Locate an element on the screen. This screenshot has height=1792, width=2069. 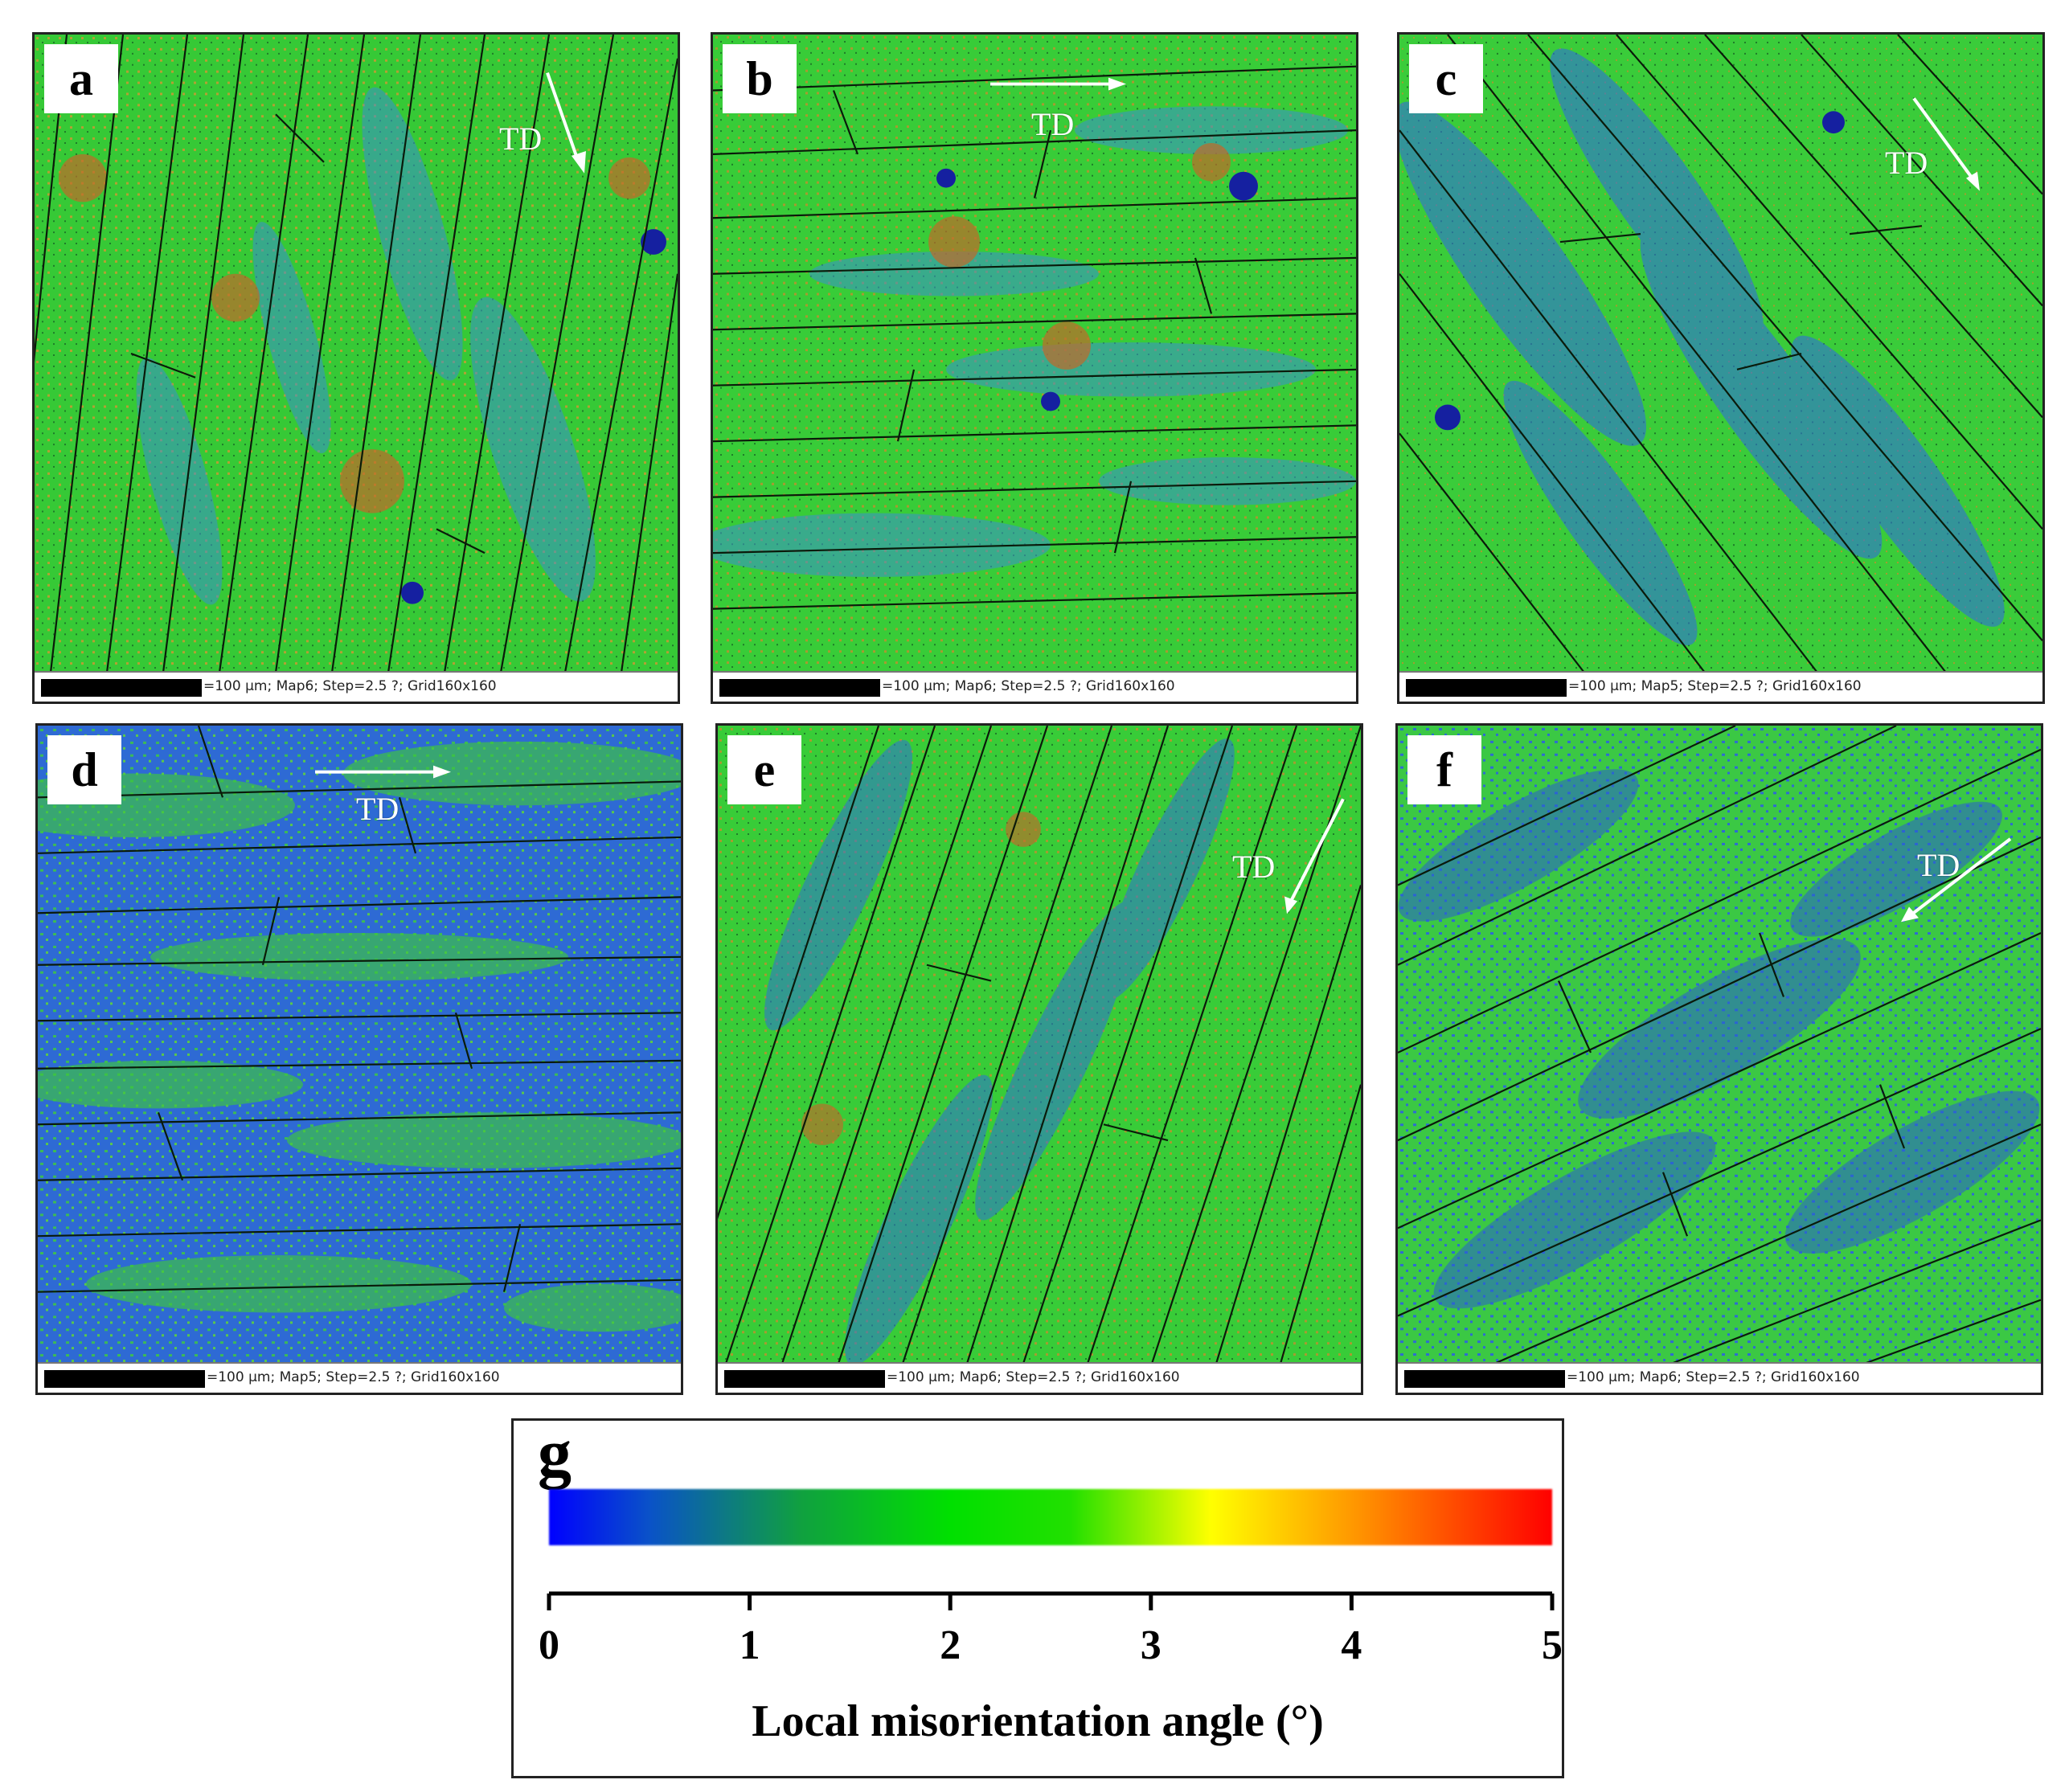
legend-axis is located at coordinates (1051, 1600).